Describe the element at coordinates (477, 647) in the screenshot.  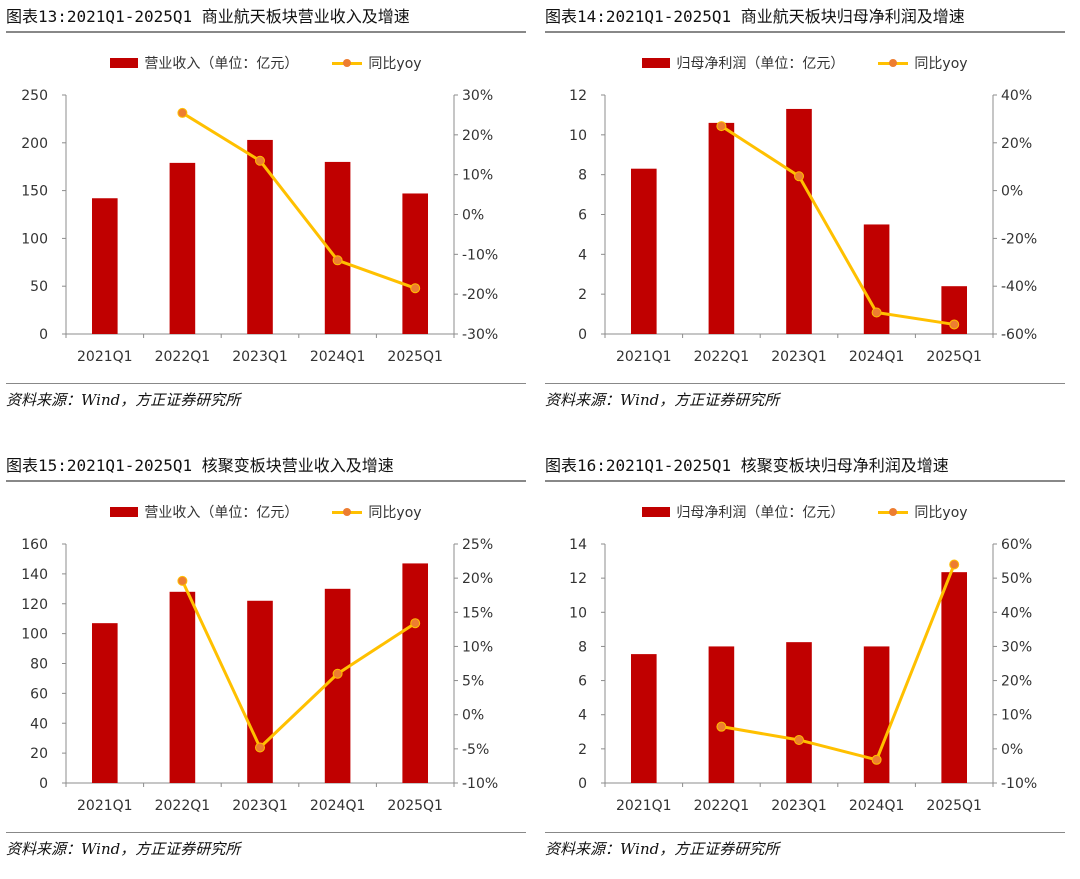
I see `right-axis-tick-label: 10%` at that location.